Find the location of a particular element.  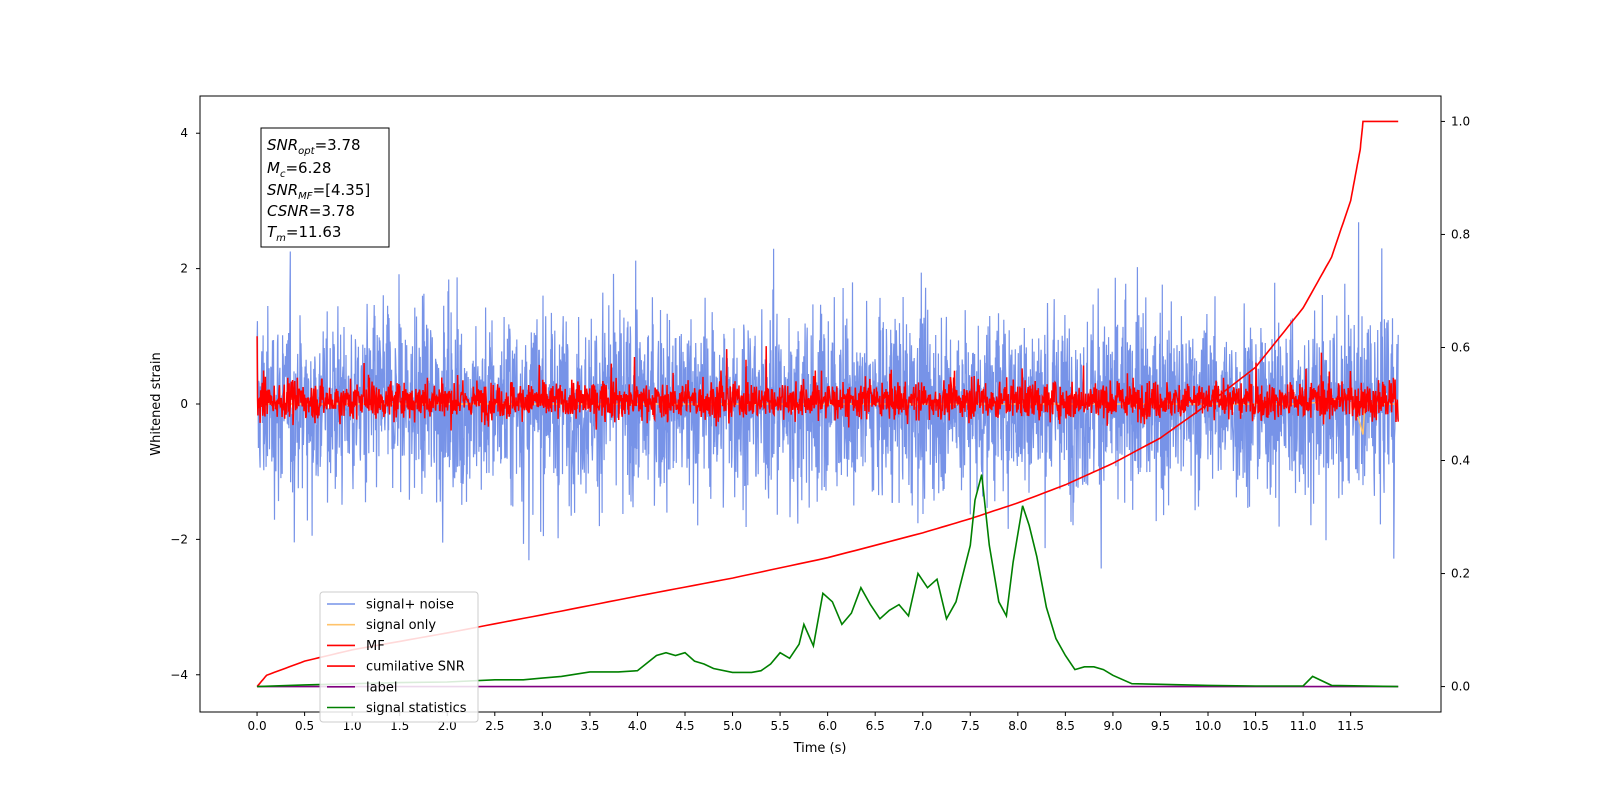

x-tick-label: 11.0 is located at coordinates (1303, 726).